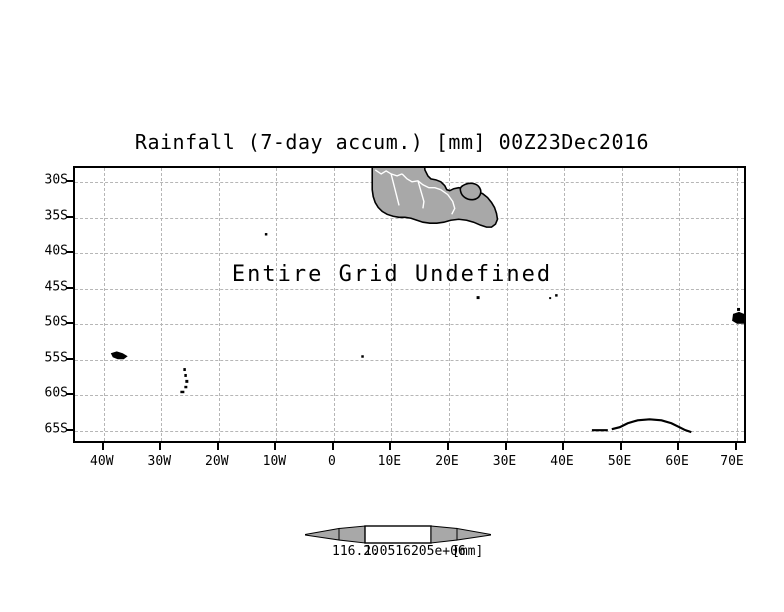 This screenshot has width=784, height=612. What do you see at coordinates (738, 317) in the screenshot?
I see `island-kerguelen` at bounding box center [738, 317].